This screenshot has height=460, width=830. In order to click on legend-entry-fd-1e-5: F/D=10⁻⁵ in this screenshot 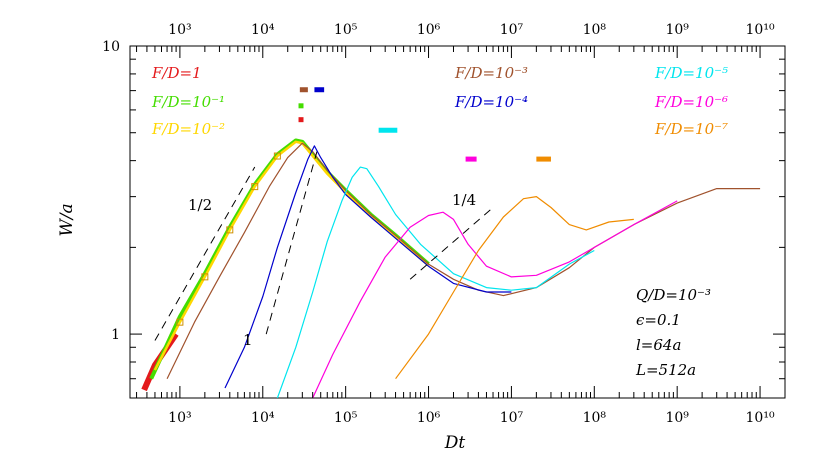, I will do `click(691, 73)`.